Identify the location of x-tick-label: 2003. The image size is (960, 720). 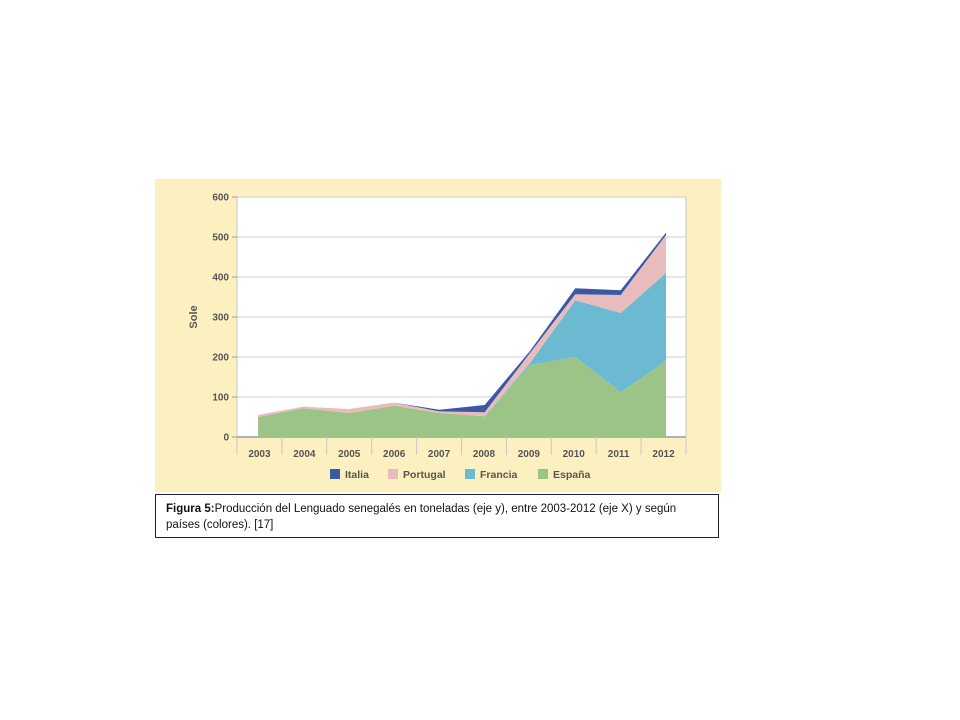
(259, 454).